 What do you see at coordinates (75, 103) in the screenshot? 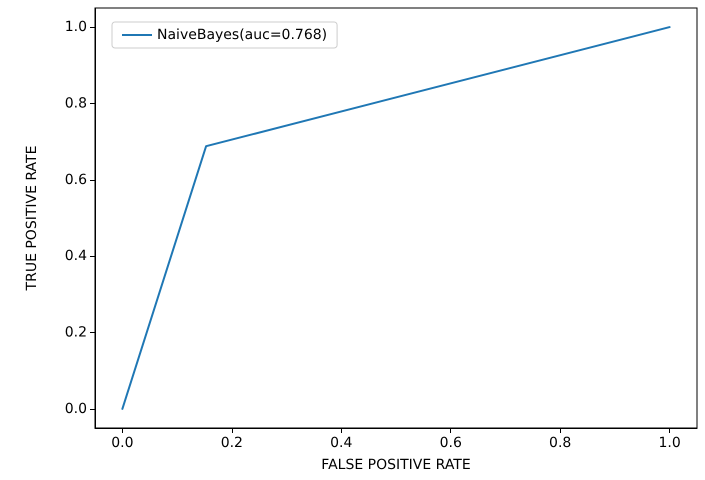
I see `y-tick-label: 0.8` at bounding box center [75, 103].